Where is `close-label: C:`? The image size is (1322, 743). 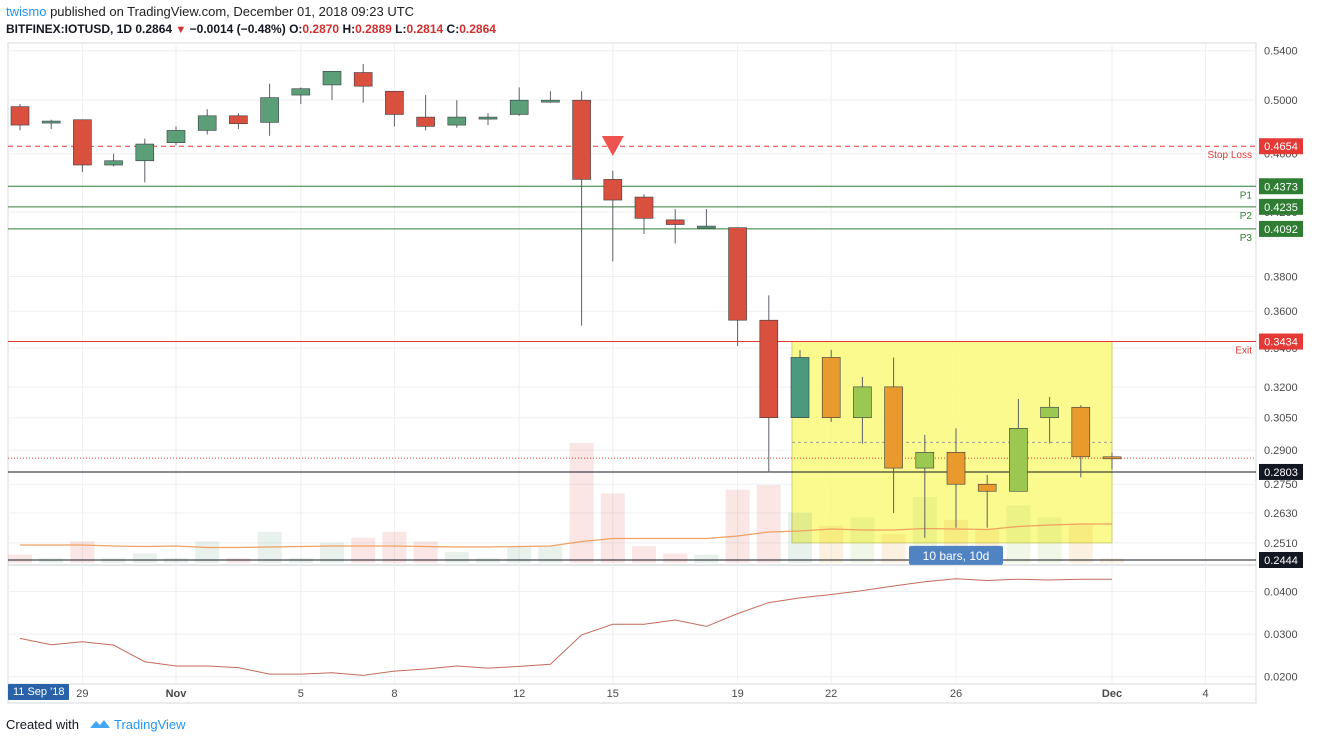 close-label: C: is located at coordinates (453, 29).